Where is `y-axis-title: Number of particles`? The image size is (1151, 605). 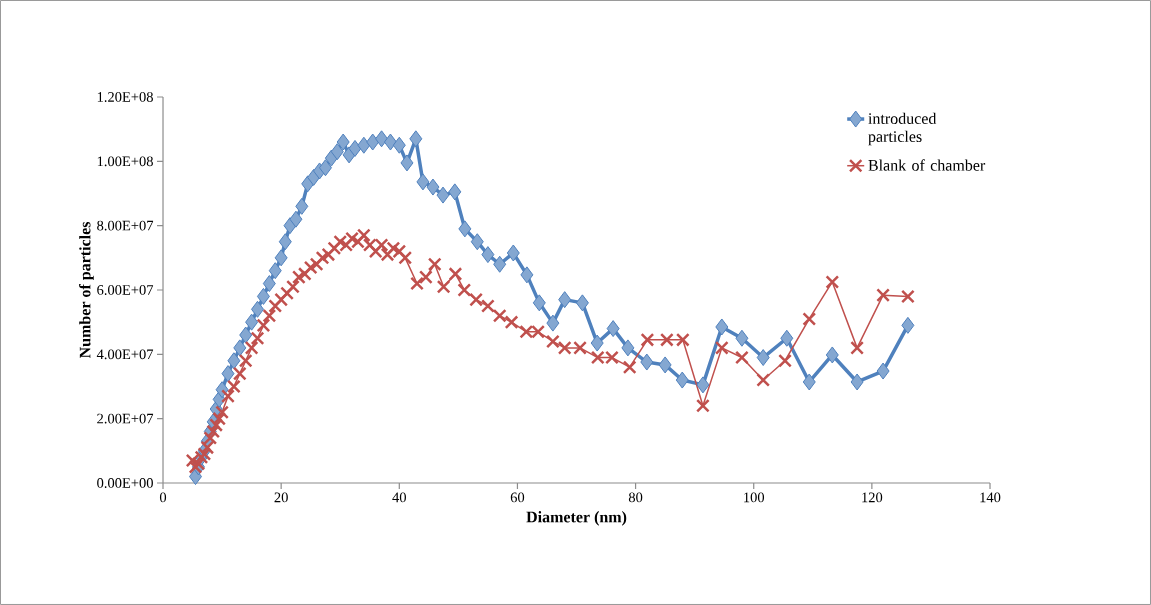 y-axis-title: Number of particles is located at coordinates (86, 290).